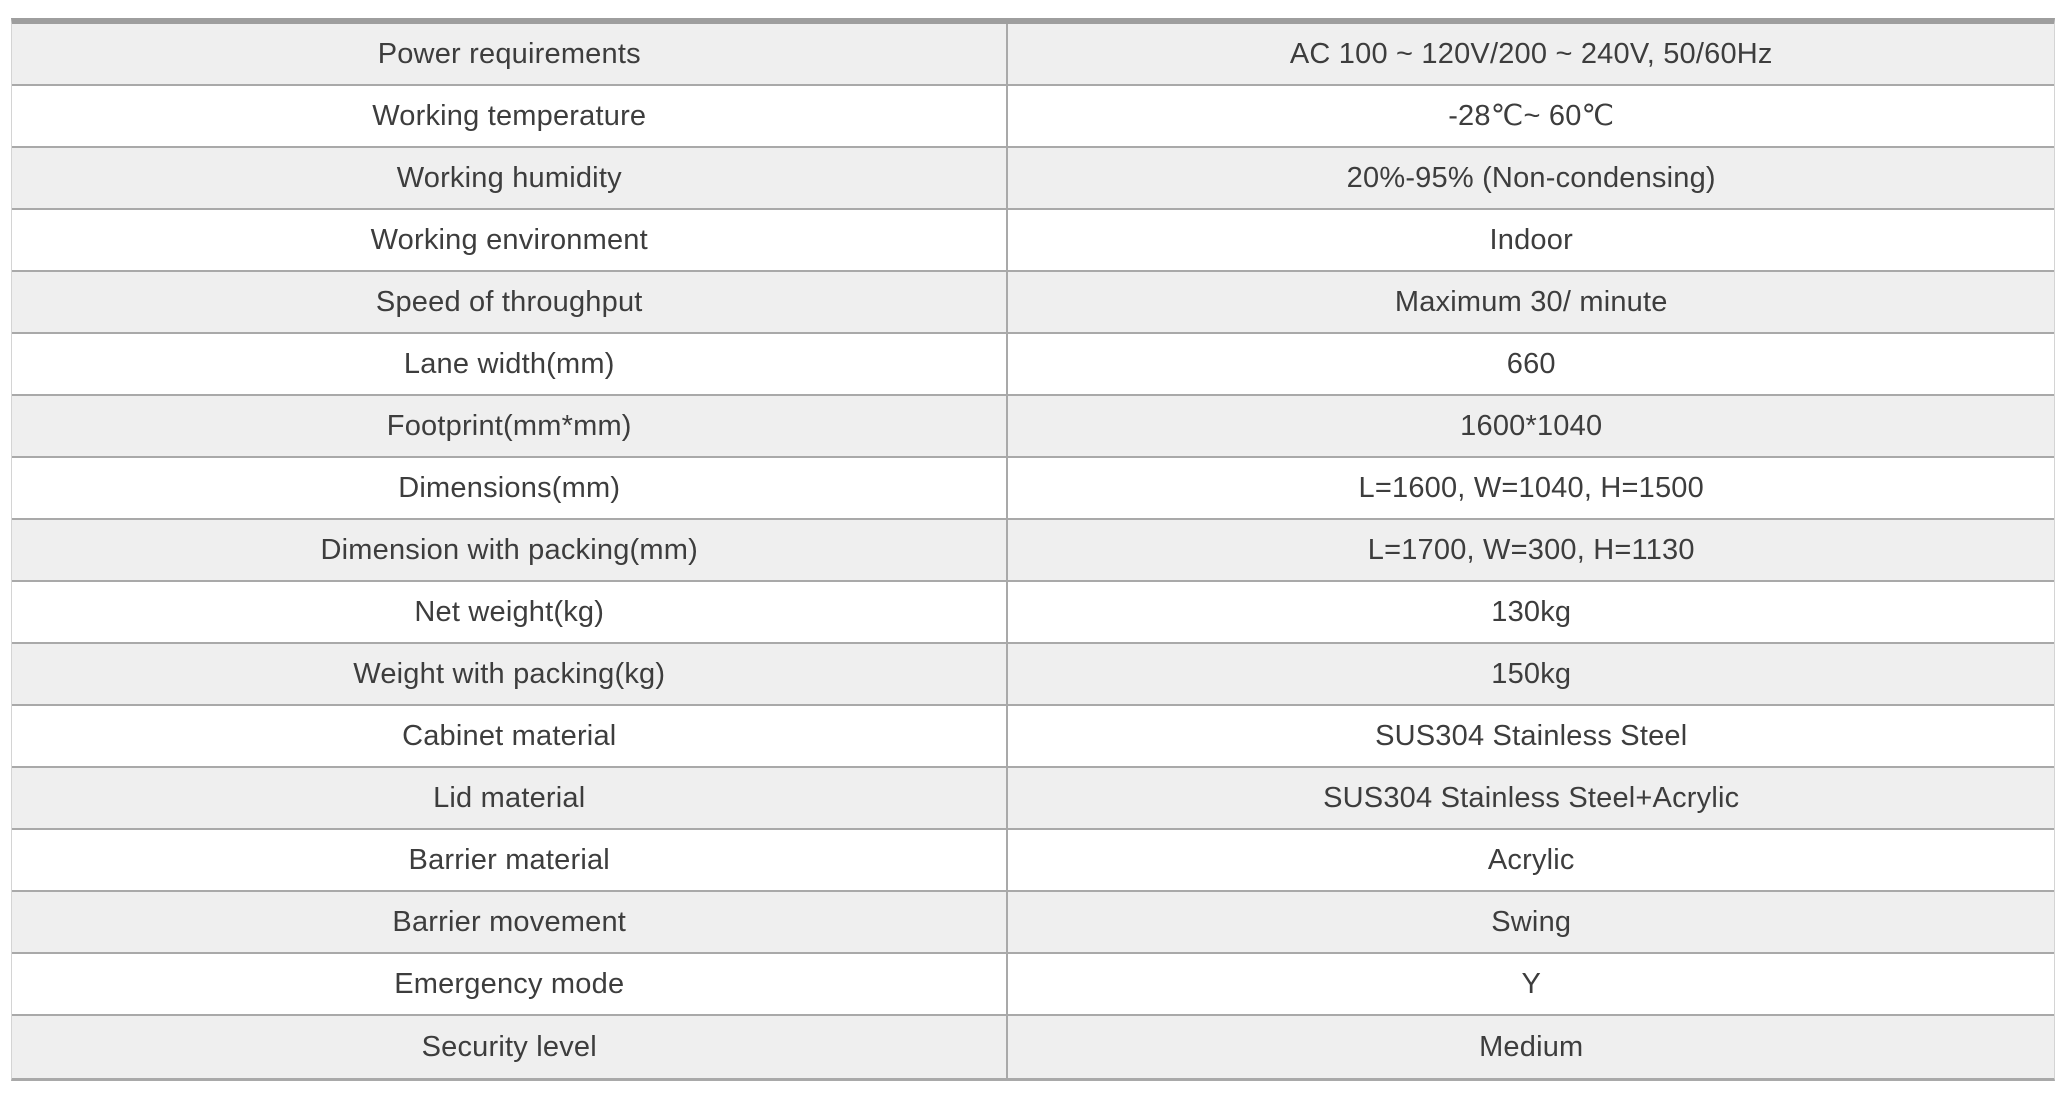 The width and height of the screenshot is (2060, 1112). I want to click on spec-value-cell: SUS304 Stainless Steel+Acrylic, so click(1531, 797).